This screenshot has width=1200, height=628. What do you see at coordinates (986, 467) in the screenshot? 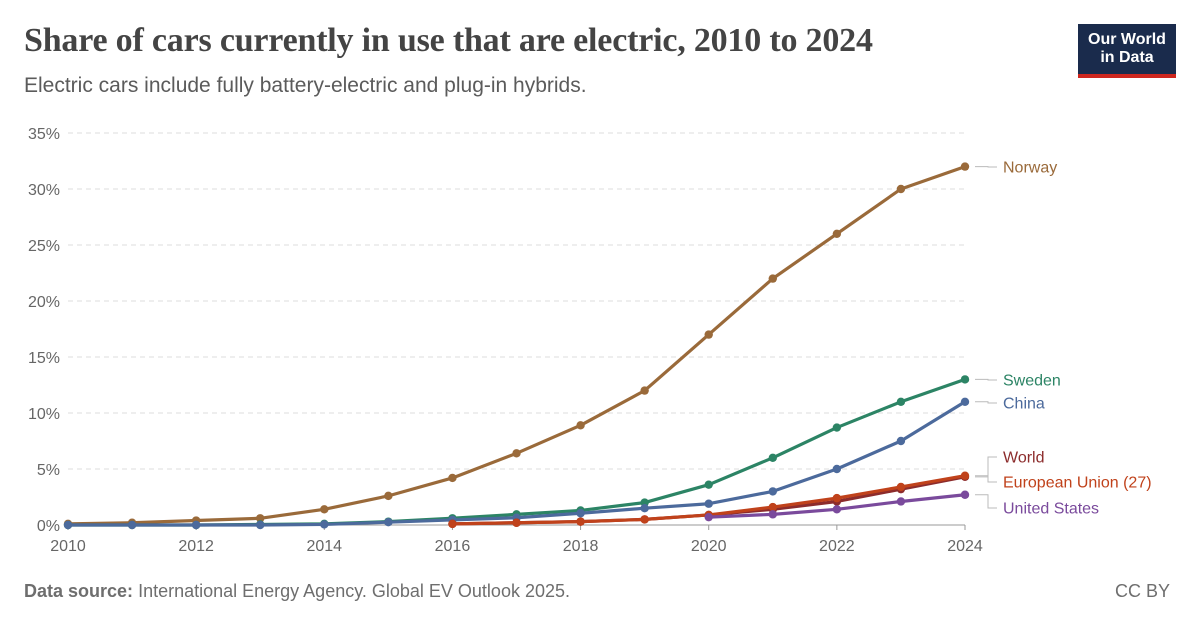
I see `label-connector-world` at bounding box center [986, 467].